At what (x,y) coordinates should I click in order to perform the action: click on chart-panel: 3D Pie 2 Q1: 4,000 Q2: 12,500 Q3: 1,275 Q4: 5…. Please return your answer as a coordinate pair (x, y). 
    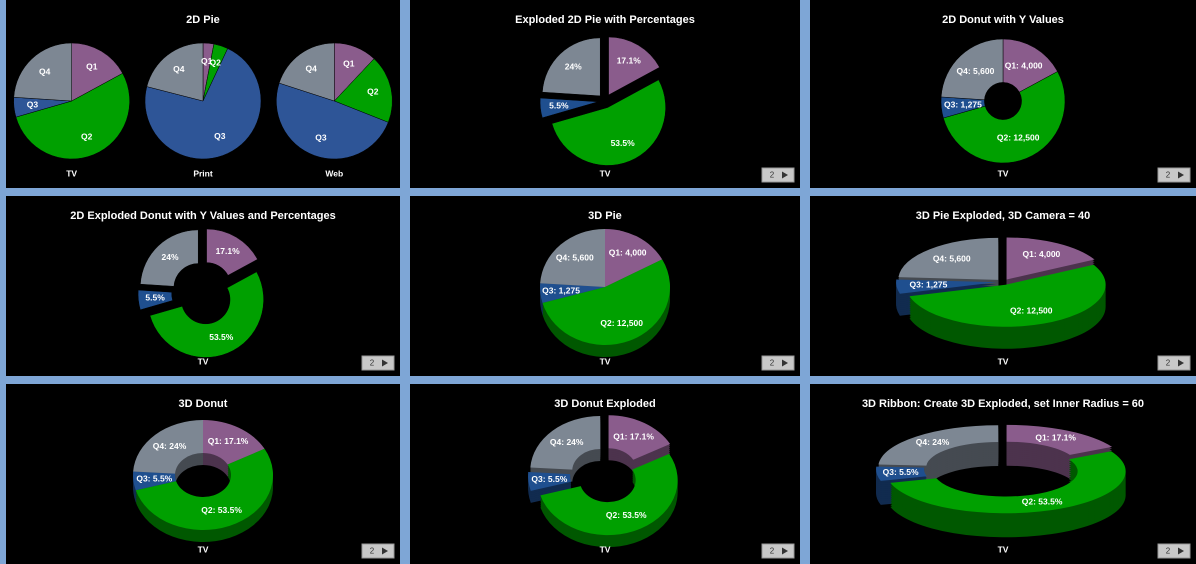
    Looking at the image, I should click on (605, 286).